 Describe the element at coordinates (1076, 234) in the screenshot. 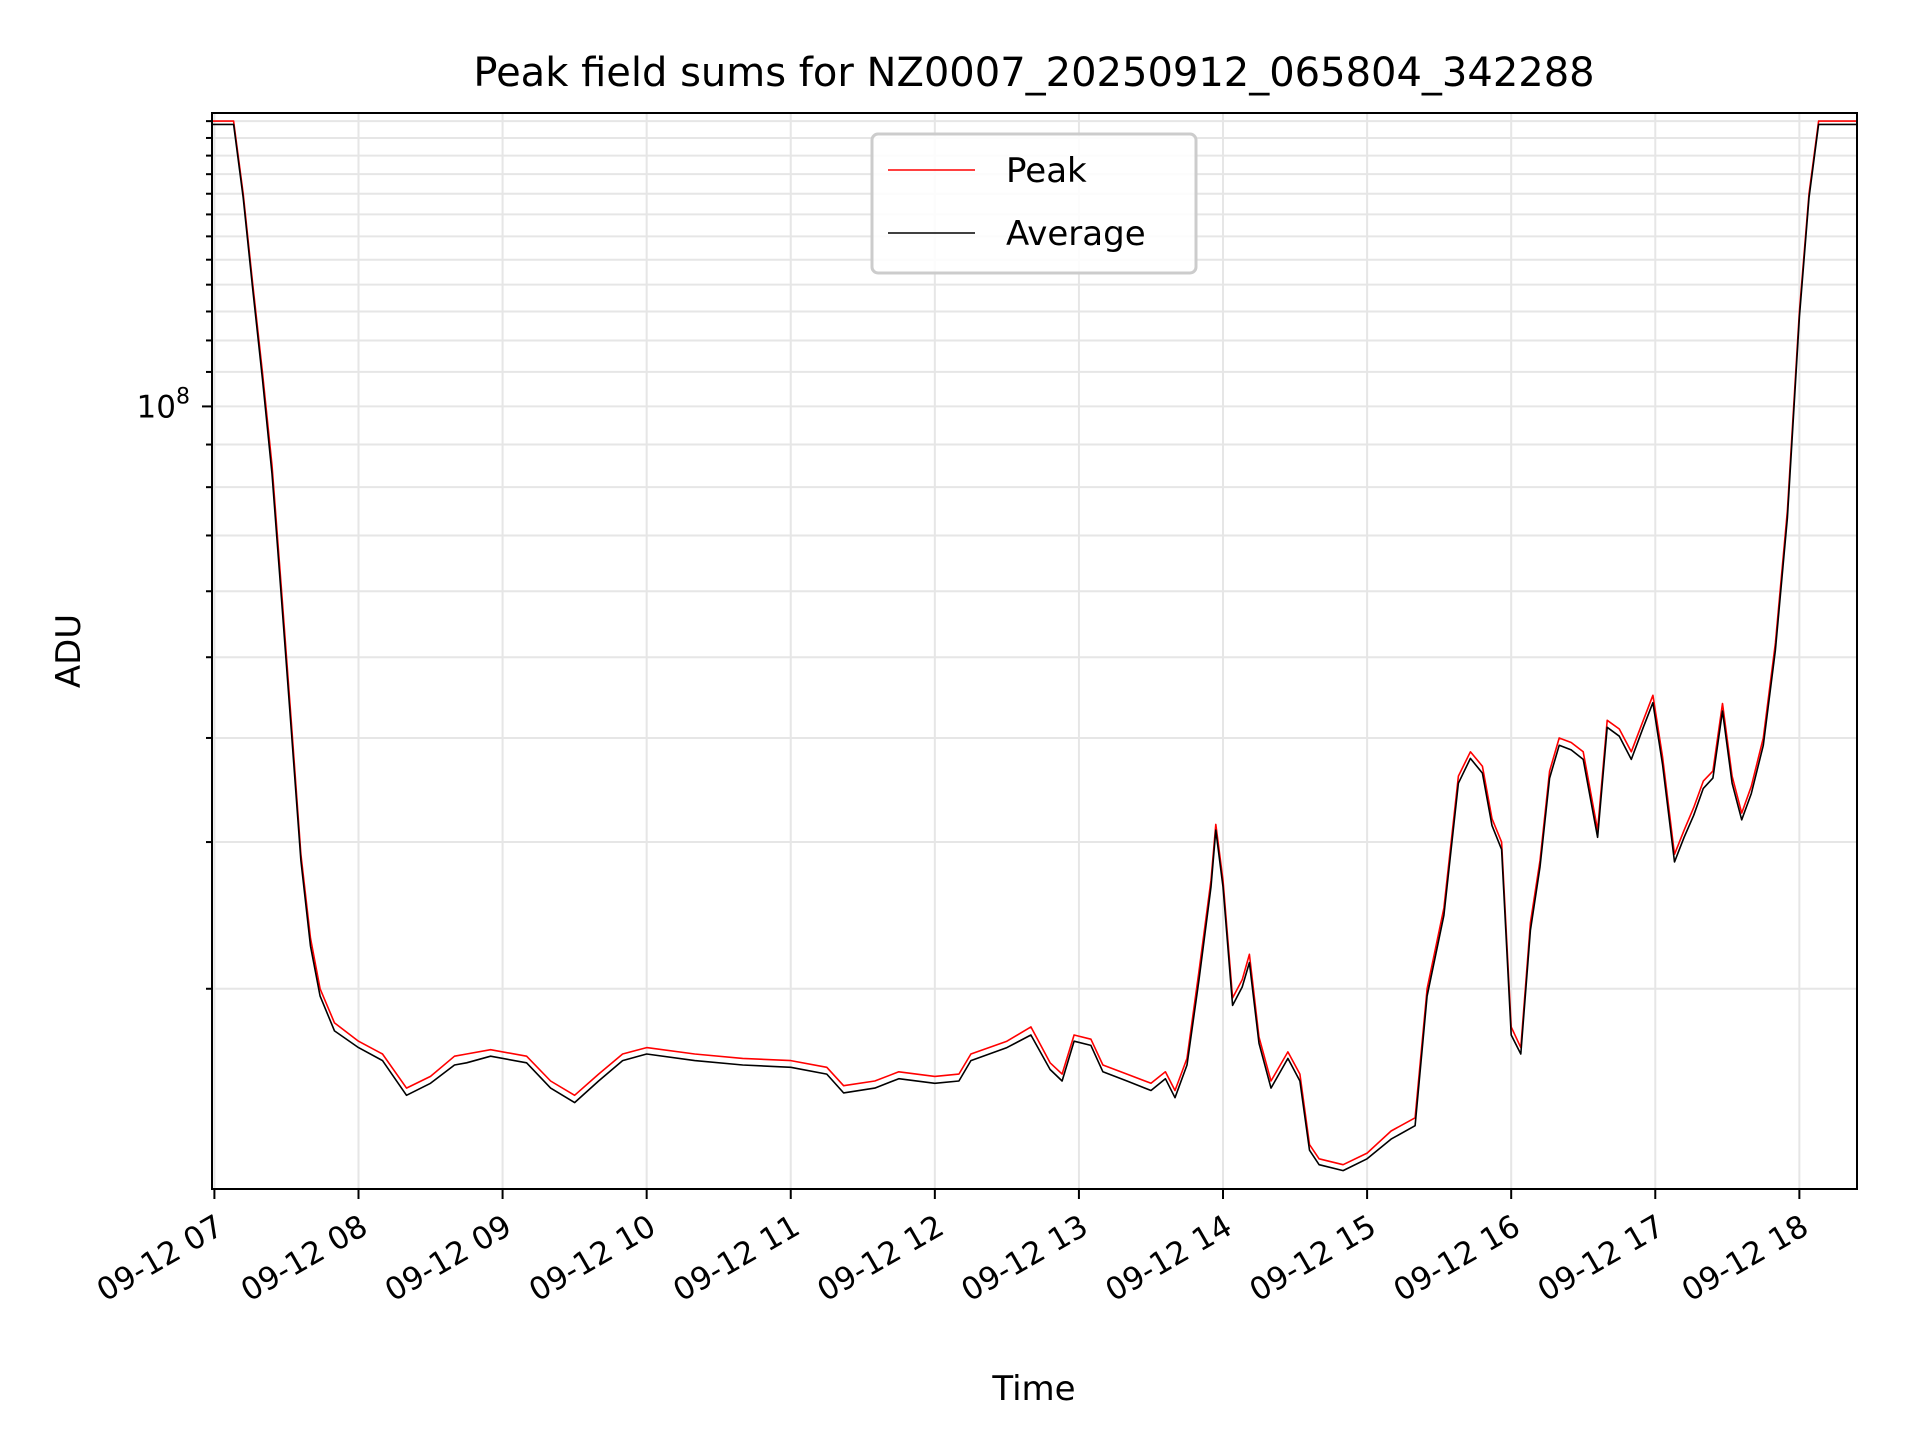

I see `legend-average-label: Average` at that location.